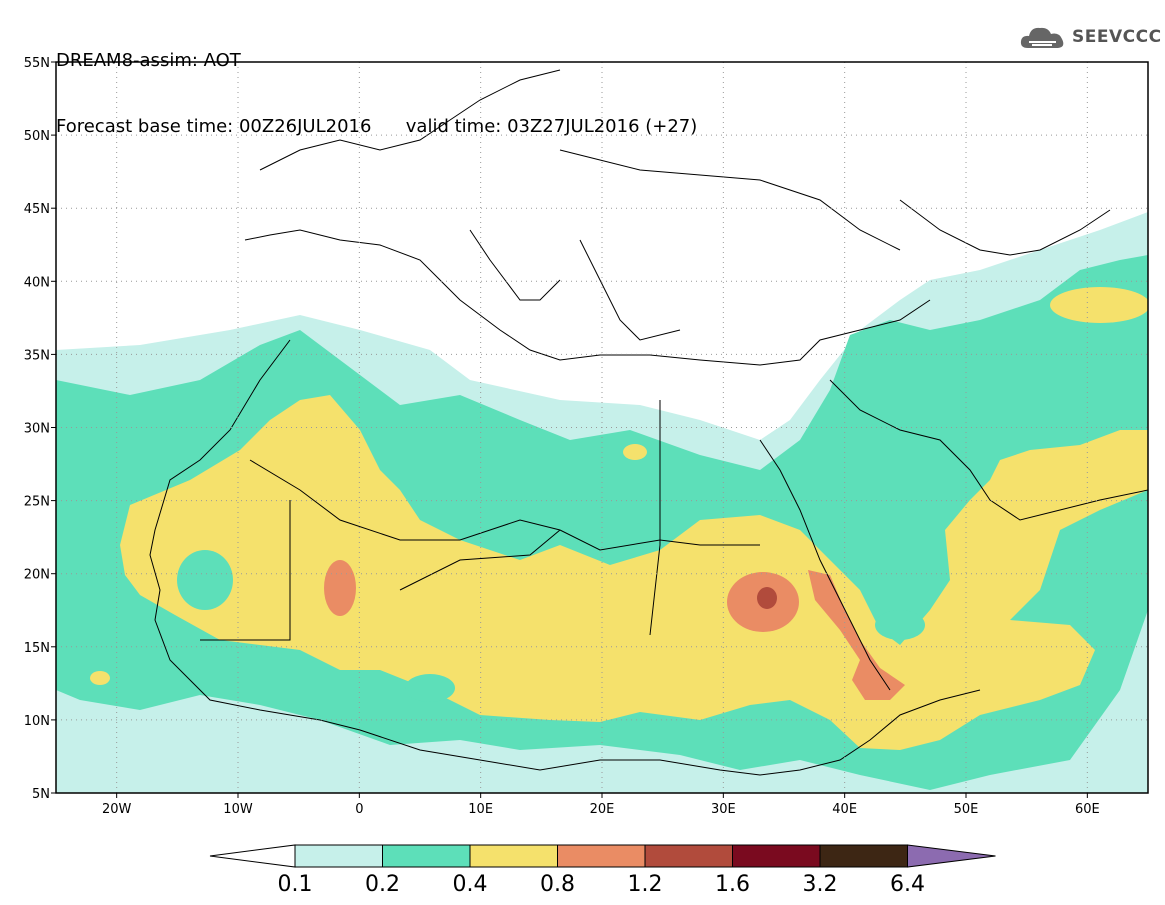 This screenshot has width=1165, height=905. What do you see at coordinates (732, 884) in the screenshot?
I see `colorbar-level-label: 1.6` at bounding box center [732, 884].